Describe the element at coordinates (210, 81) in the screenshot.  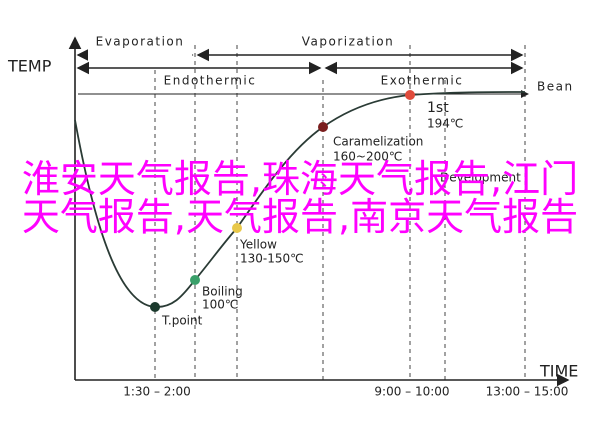
I see `reaction-label: Endothermic` at that location.